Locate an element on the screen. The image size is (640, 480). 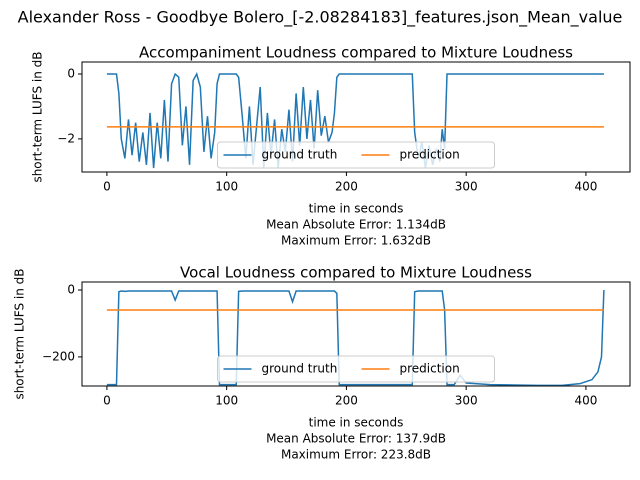
y-tick-label: −200 is located at coordinates (58, 356).